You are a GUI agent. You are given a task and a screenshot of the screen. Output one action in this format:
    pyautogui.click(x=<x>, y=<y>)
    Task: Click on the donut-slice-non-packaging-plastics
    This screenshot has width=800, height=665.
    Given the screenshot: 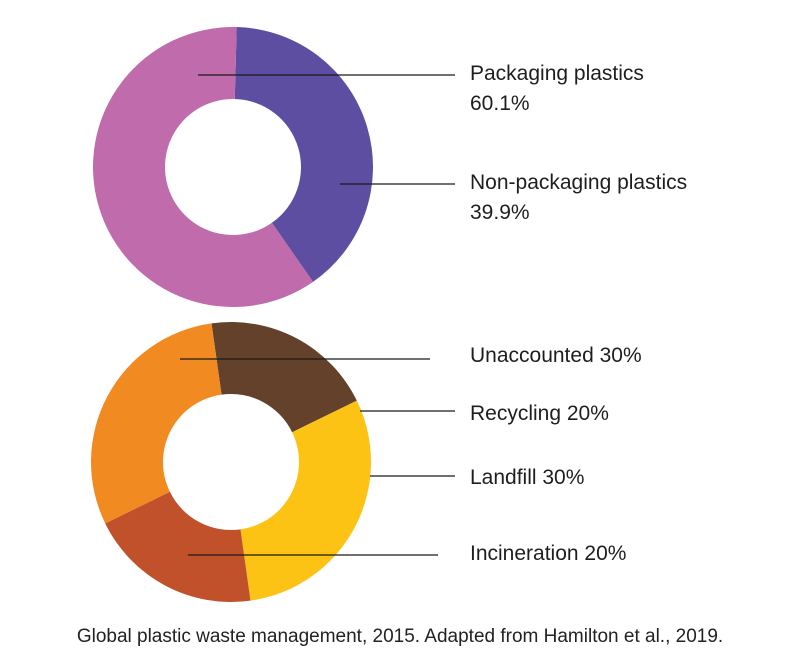 What is the action you would take?
    pyautogui.click(x=303, y=154)
    